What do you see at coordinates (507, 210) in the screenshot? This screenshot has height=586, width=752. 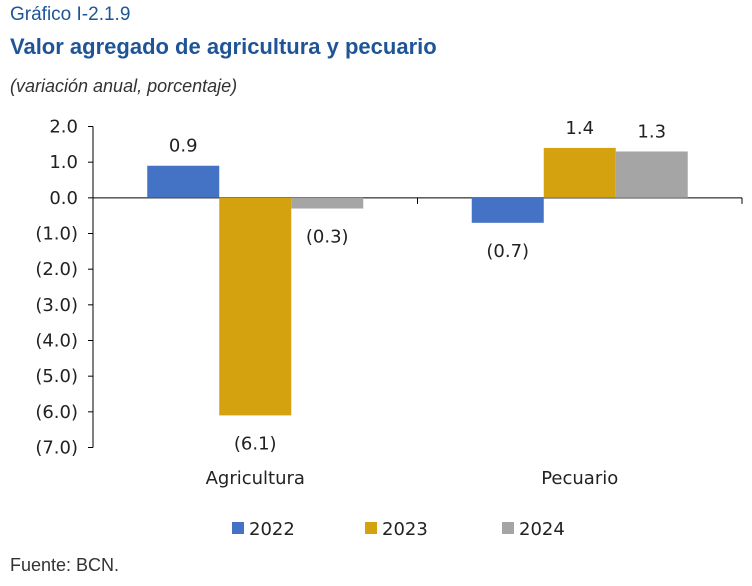 I see `bar-2022-pecuario` at bounding box center [507, 210].